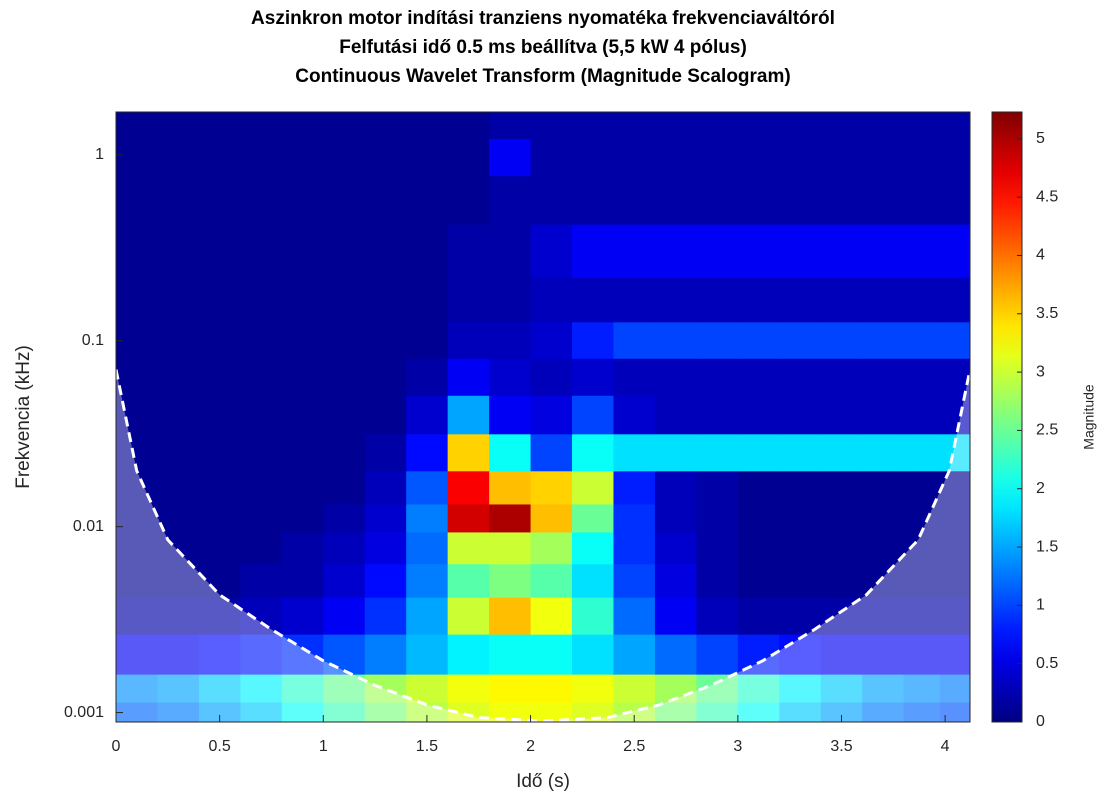 Image resolution: width=1104 pixels, height=801 pixels. What do you see at coordinates (88, 526) in the screenshot?
I see `y-tick-label: 0.01` at bounding box center [88, 526].